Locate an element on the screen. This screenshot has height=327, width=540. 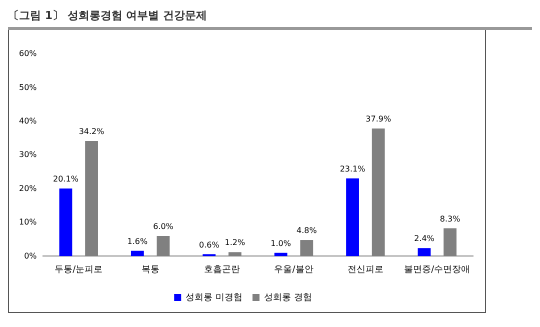
y-tick-label: 50% is located at coordinates (28, 87).